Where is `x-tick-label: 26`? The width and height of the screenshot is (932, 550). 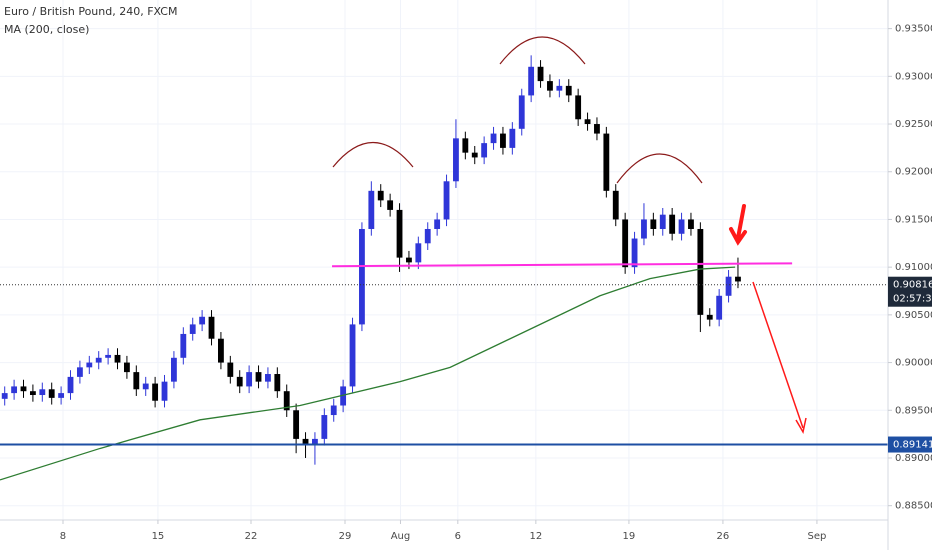
x-tick-label: 26 is located at coordinates (723, 536).